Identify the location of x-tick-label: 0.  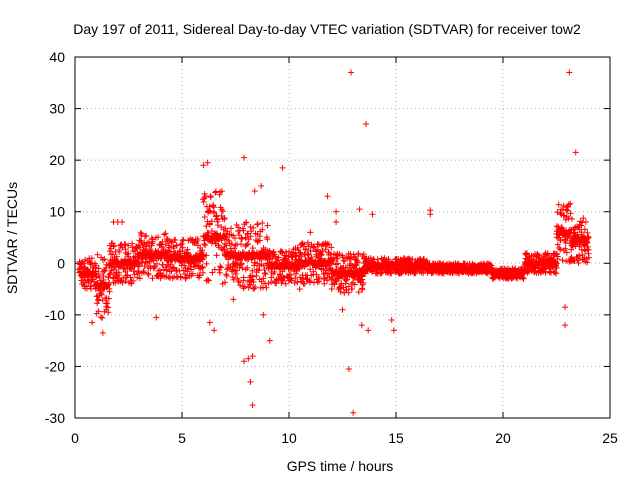
(75, 438).